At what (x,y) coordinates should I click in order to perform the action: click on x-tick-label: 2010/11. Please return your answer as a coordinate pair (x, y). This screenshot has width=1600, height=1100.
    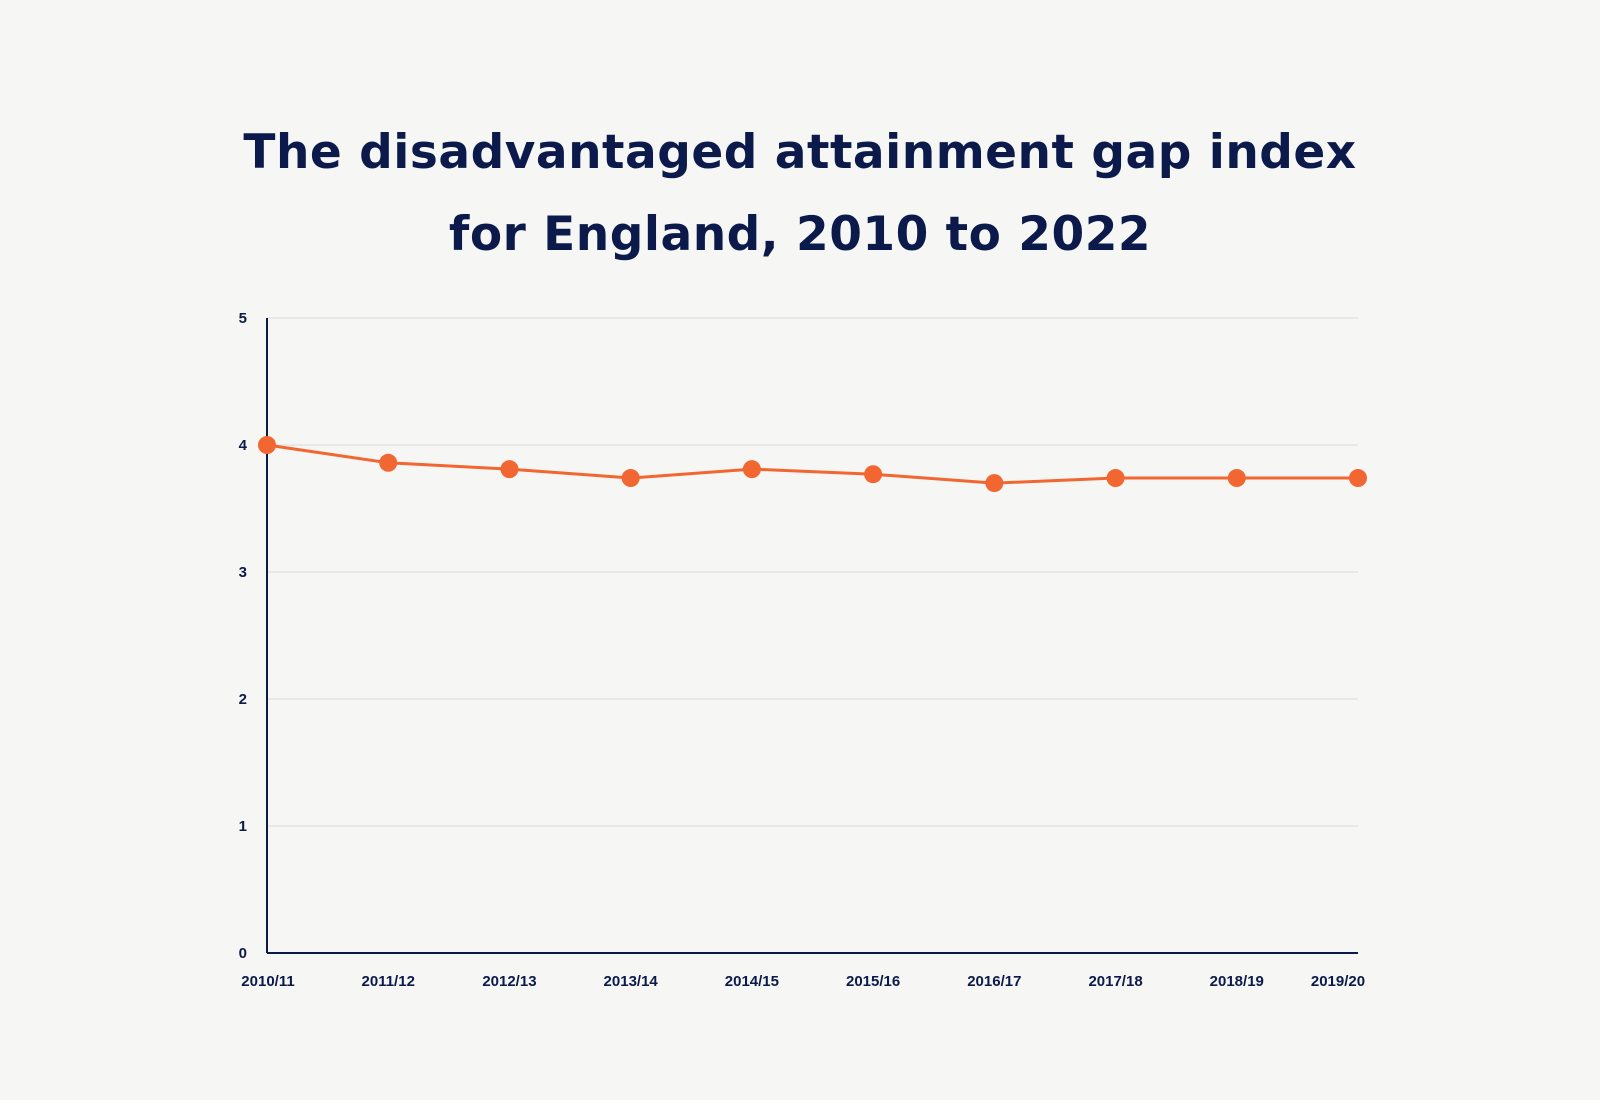
    Looking at the image, I should click on (267, 981).